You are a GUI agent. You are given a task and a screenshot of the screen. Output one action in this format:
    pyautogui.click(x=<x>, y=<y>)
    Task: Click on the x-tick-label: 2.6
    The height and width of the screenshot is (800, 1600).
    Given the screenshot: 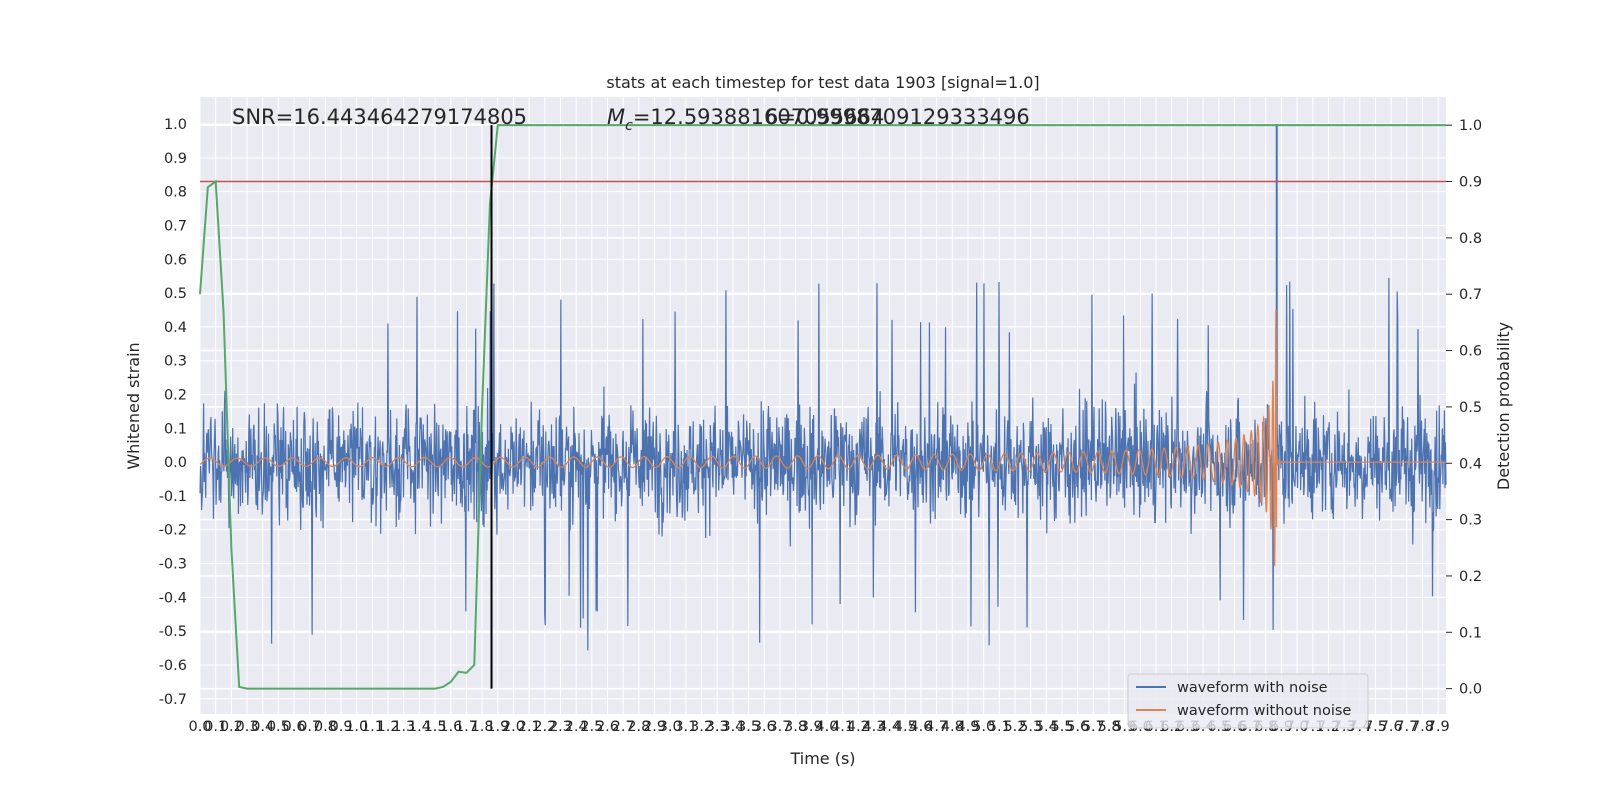 What is the action you would take?
    pyautogui.click(x=607, y=727)
    